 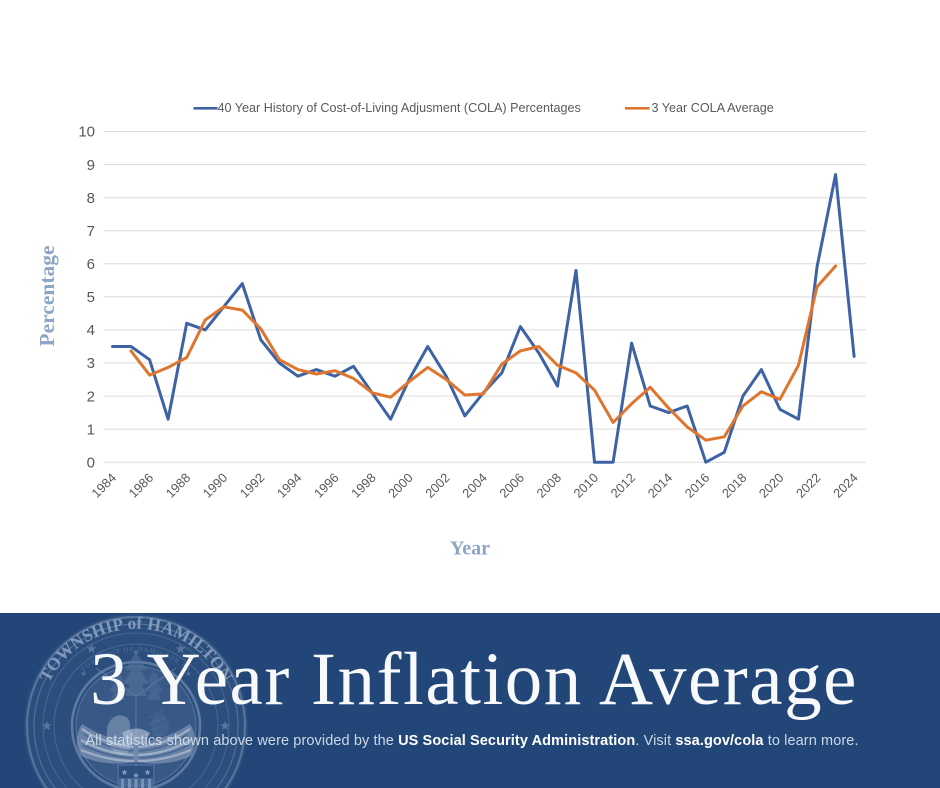 What do you see at coordinates (585, 485) in the screenshot?
I see `svg-text: 2010` at bounding box center [585, 485].